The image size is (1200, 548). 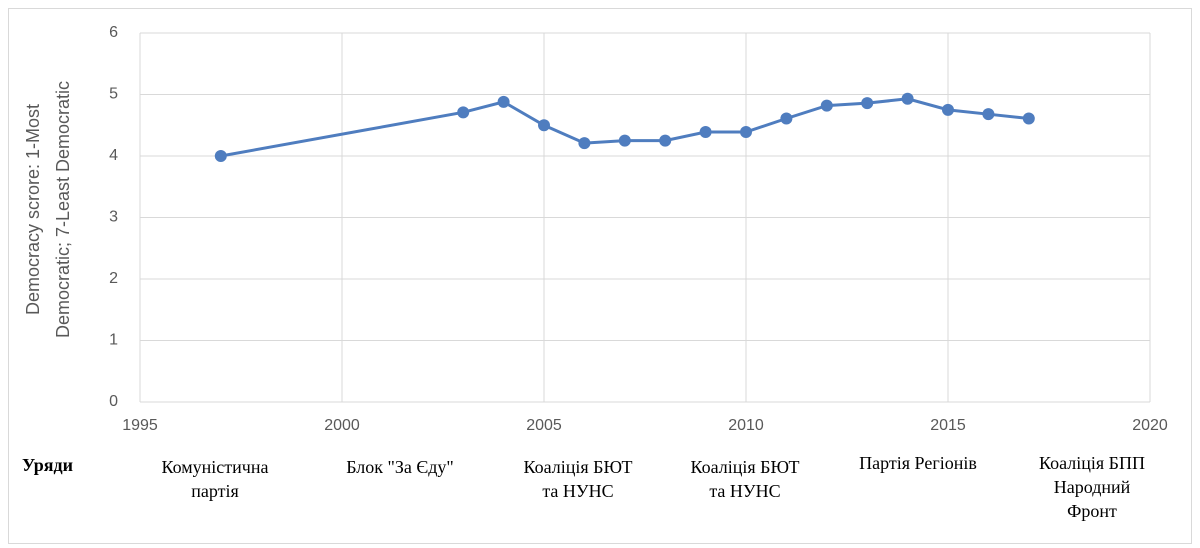 What do you see at coordinates (113, 155) in the screenshot?
I see `y-tick-label: 4` at bounding box center [113, 155].